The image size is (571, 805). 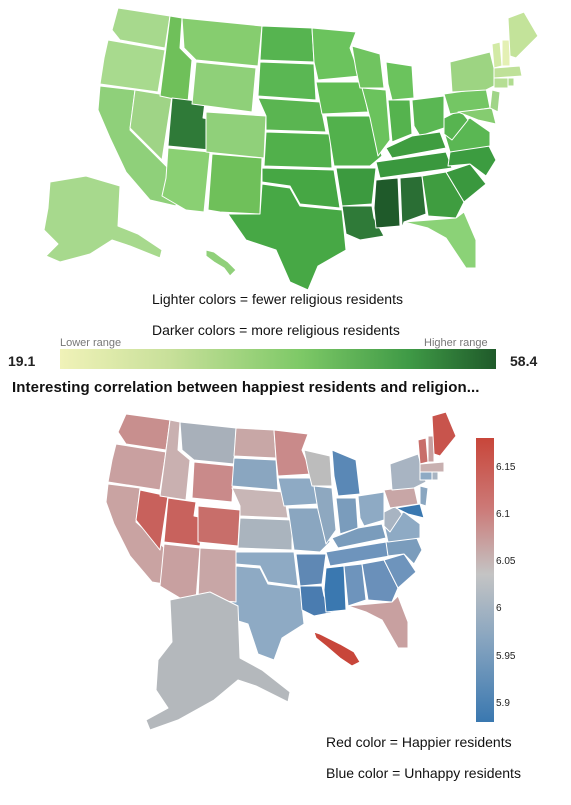 I want to click on religiosity-color-scale, so click(x=278, y=359).